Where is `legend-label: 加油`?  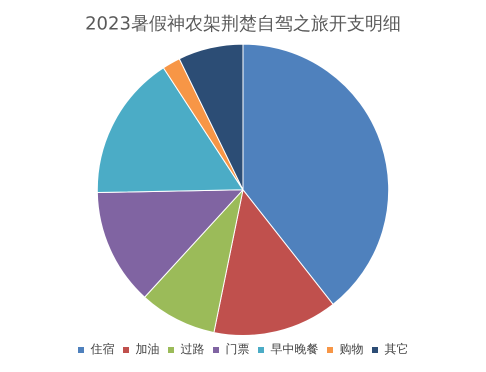
legend-label: 加油 is located at coordinates (148, 349).